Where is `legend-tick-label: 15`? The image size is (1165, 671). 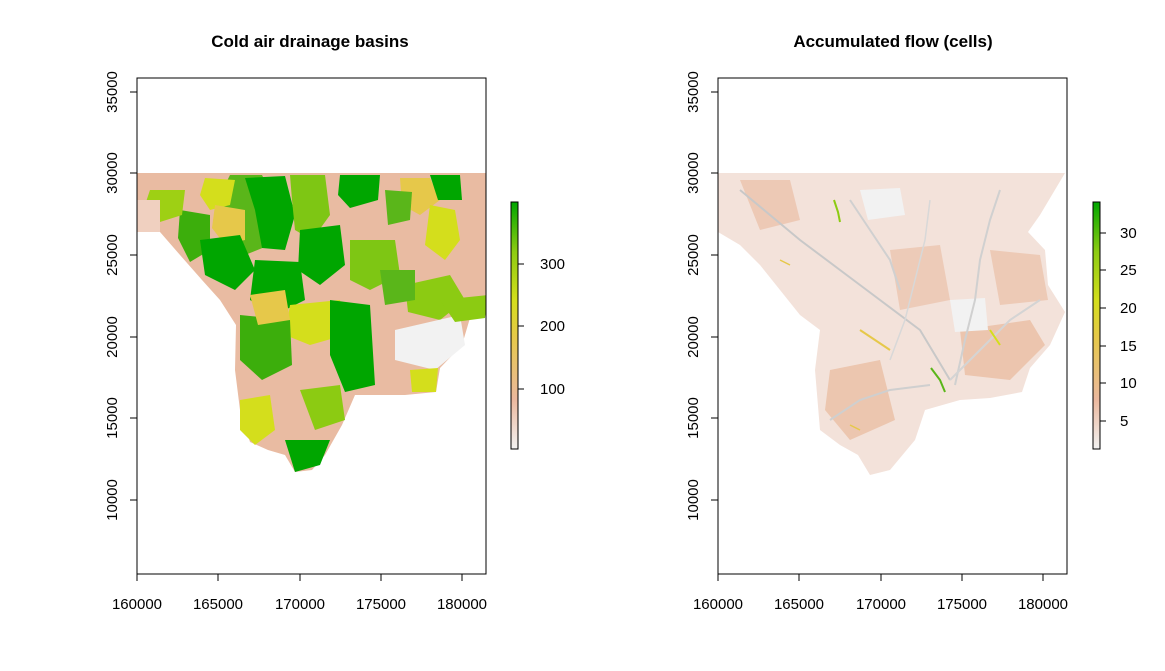
legend-tick-label: 15 is located at coordinates (1128, 346).